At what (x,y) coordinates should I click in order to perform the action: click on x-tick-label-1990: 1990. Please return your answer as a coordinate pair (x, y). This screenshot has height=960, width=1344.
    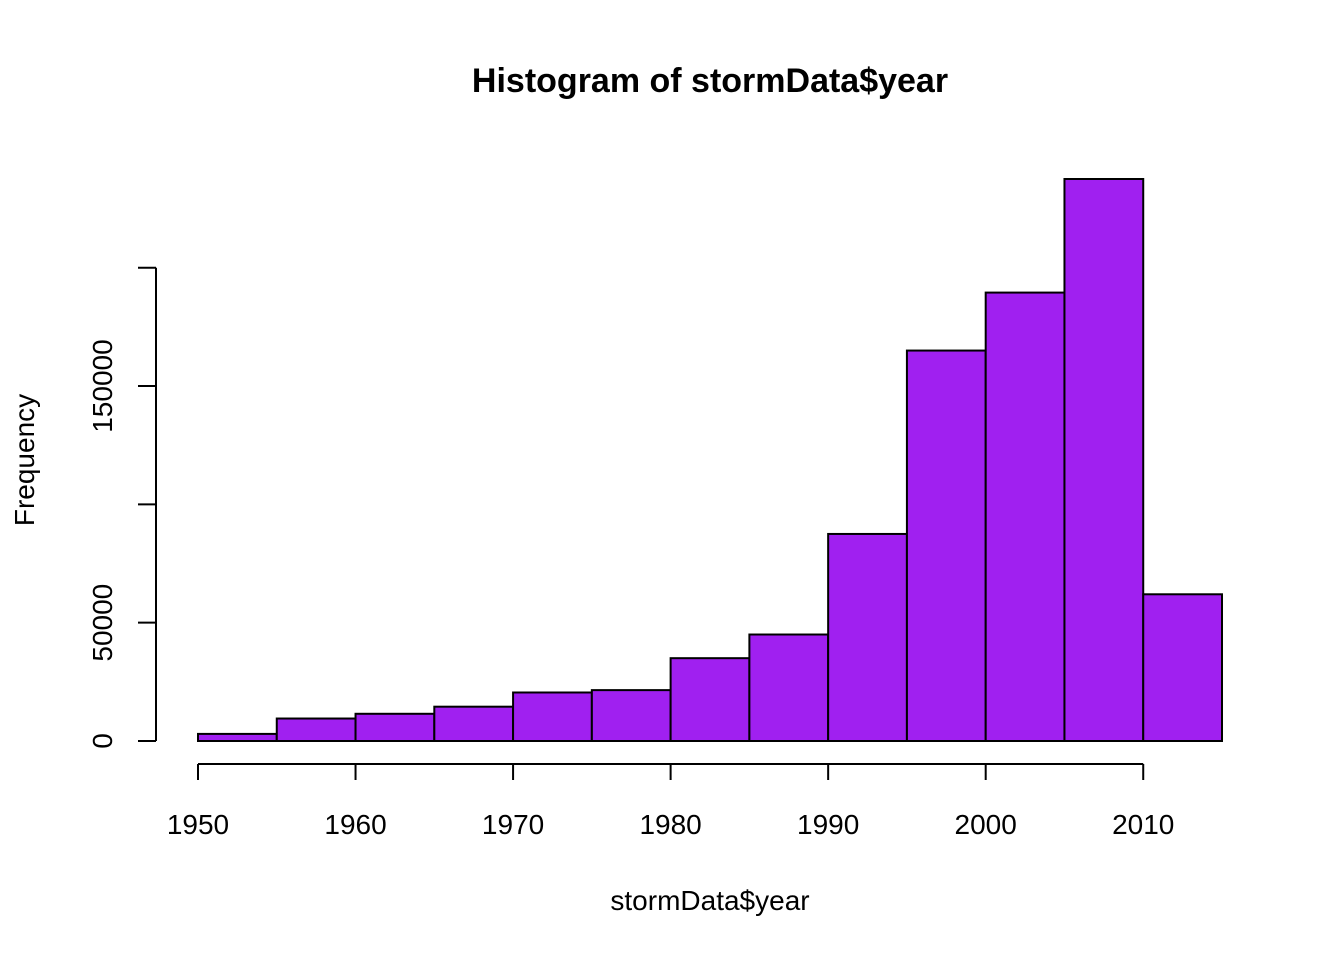
    Looking at the image, I should click on (828, 824).